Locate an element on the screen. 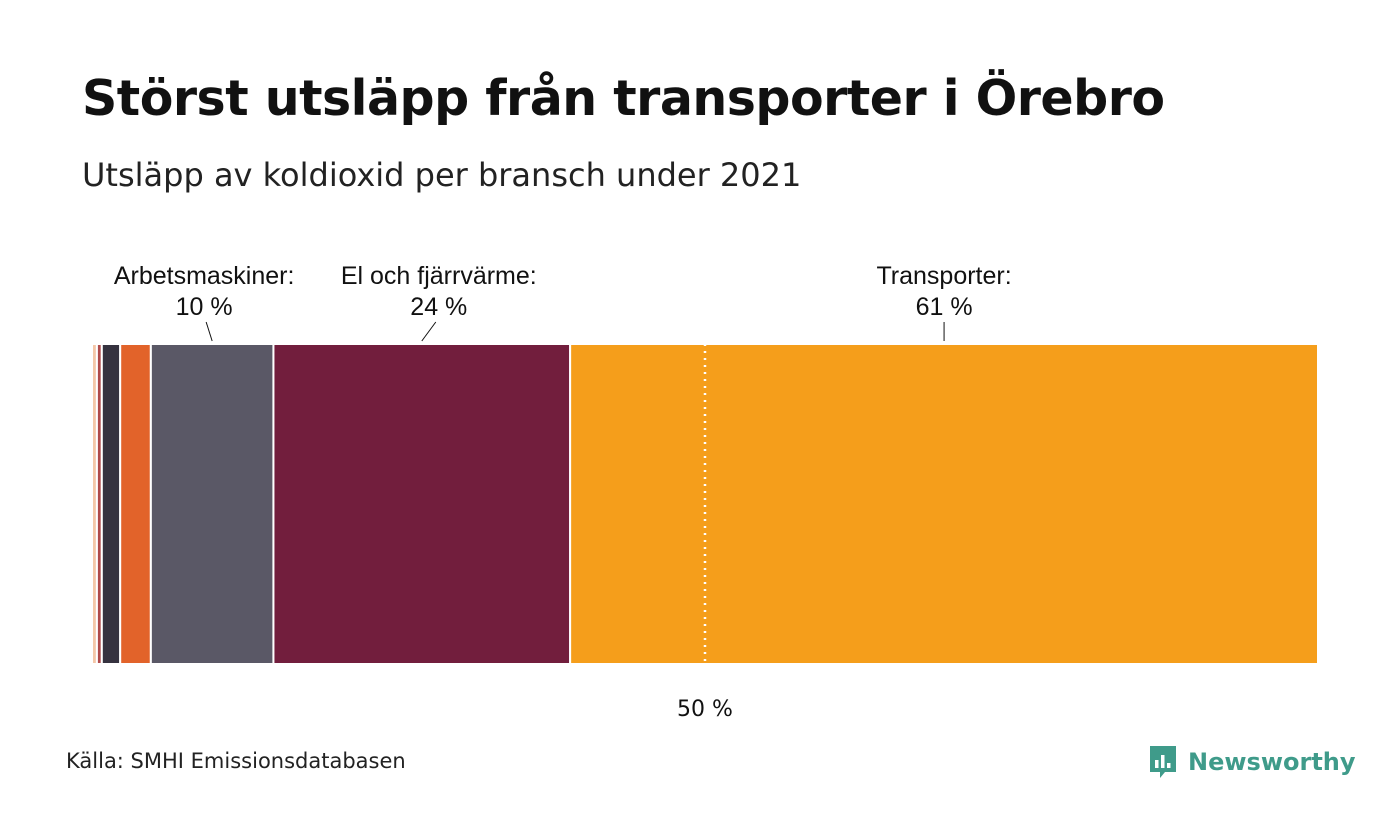  newsworthy-icon is located at coordinates (1163, 762).